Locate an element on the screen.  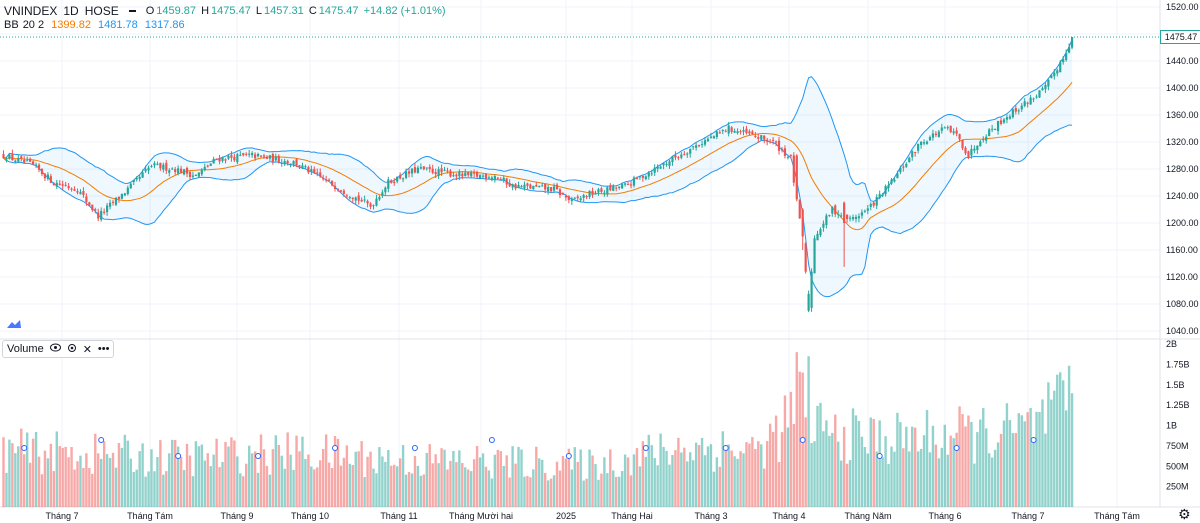
gear-icon: ⚙ is located at coordinates (1184, 514).